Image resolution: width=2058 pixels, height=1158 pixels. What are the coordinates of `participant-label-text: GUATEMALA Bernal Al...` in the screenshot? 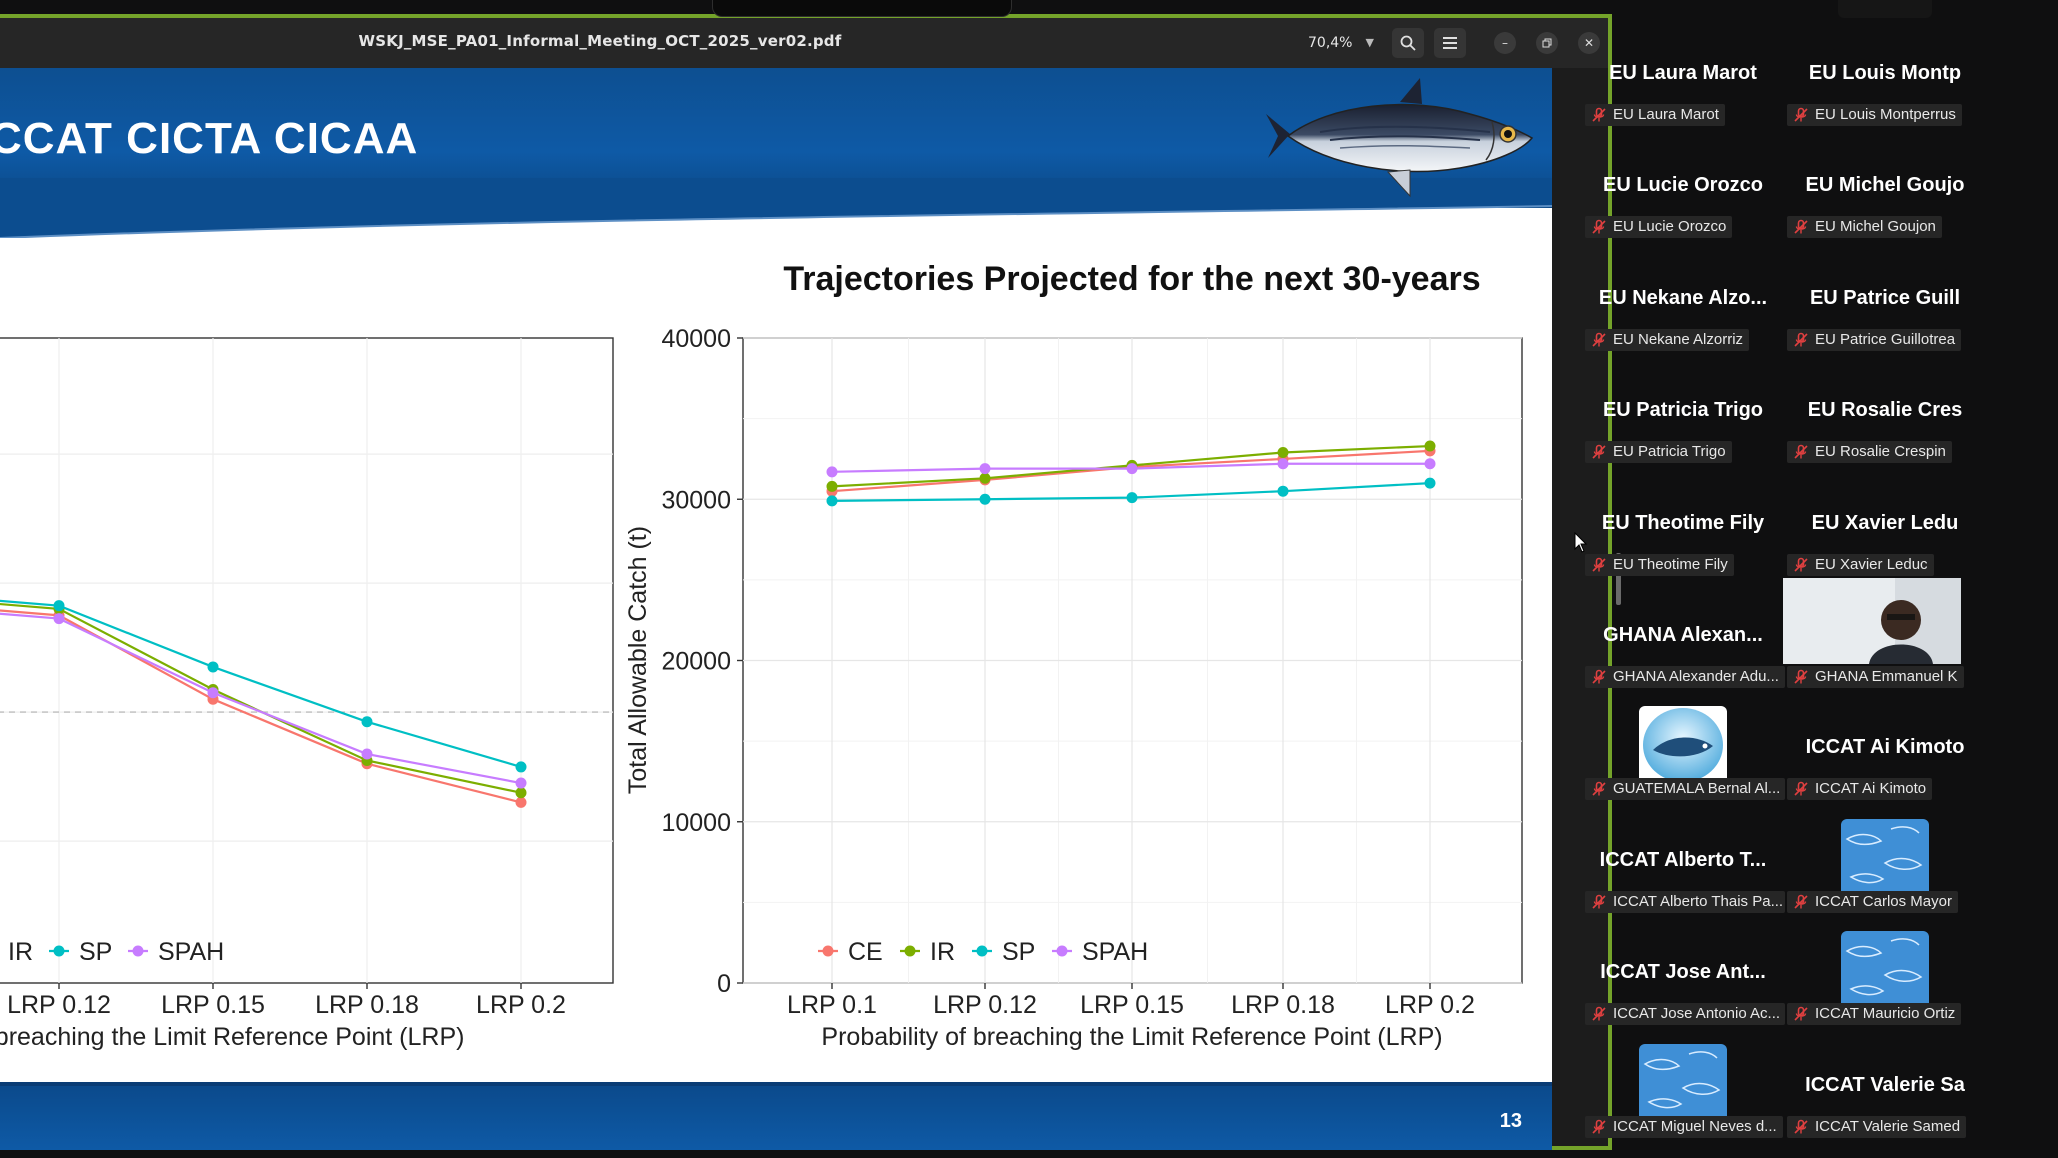 It's located at (1697, 789).